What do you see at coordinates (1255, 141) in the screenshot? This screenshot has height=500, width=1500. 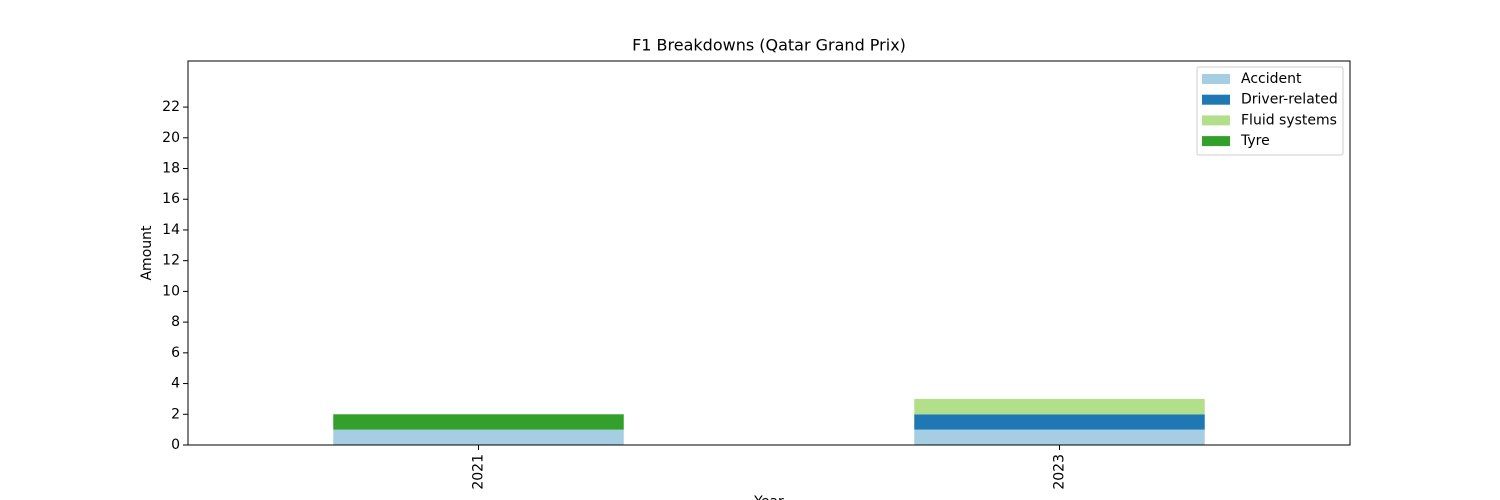 I see `legend-label: Tyre` at bounding box center [1255, 141].